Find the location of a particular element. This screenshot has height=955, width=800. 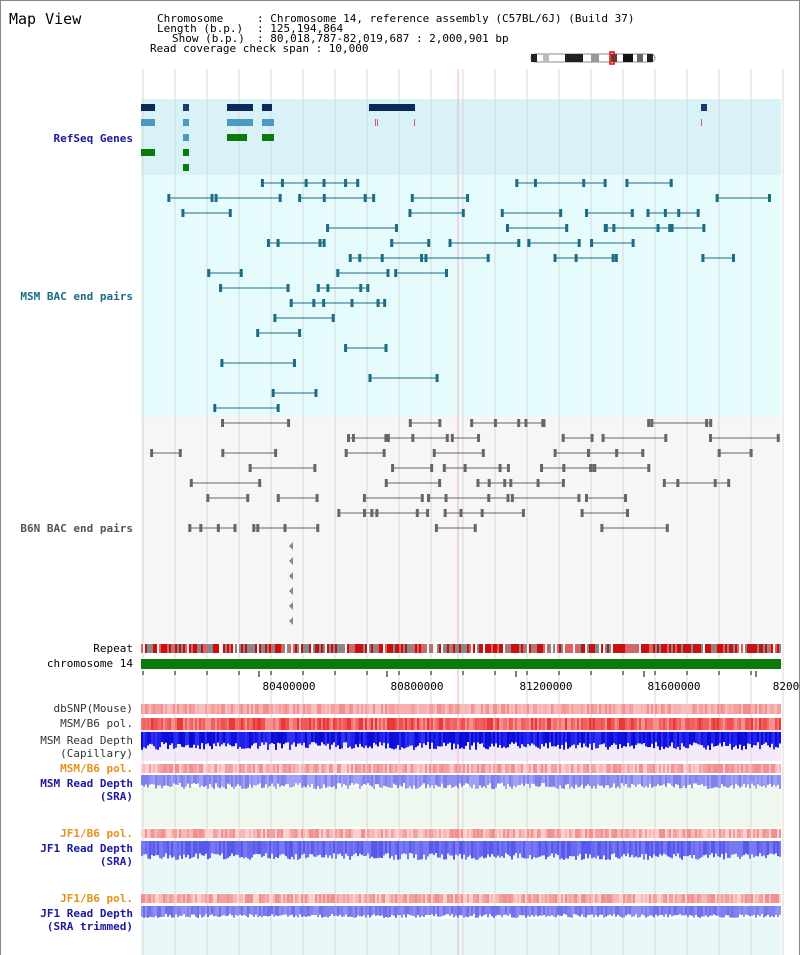

msm-b6-pol-label: MSM/B6 pol. is located at coordinates (96, 723).